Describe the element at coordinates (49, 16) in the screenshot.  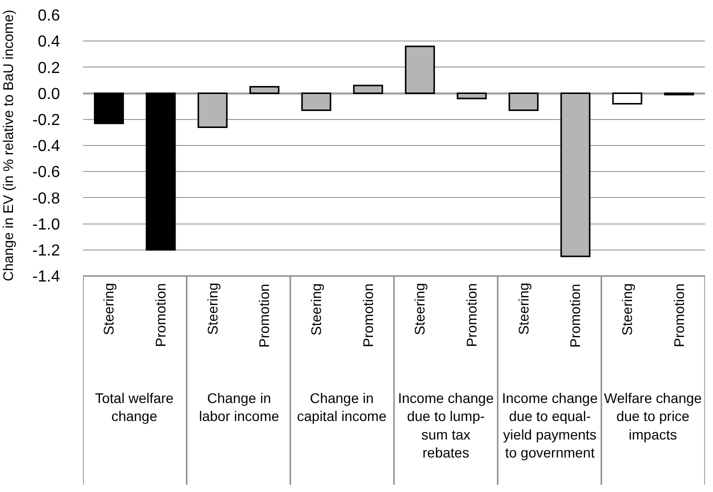
I see `y-tick-label: 0.6` at that location.